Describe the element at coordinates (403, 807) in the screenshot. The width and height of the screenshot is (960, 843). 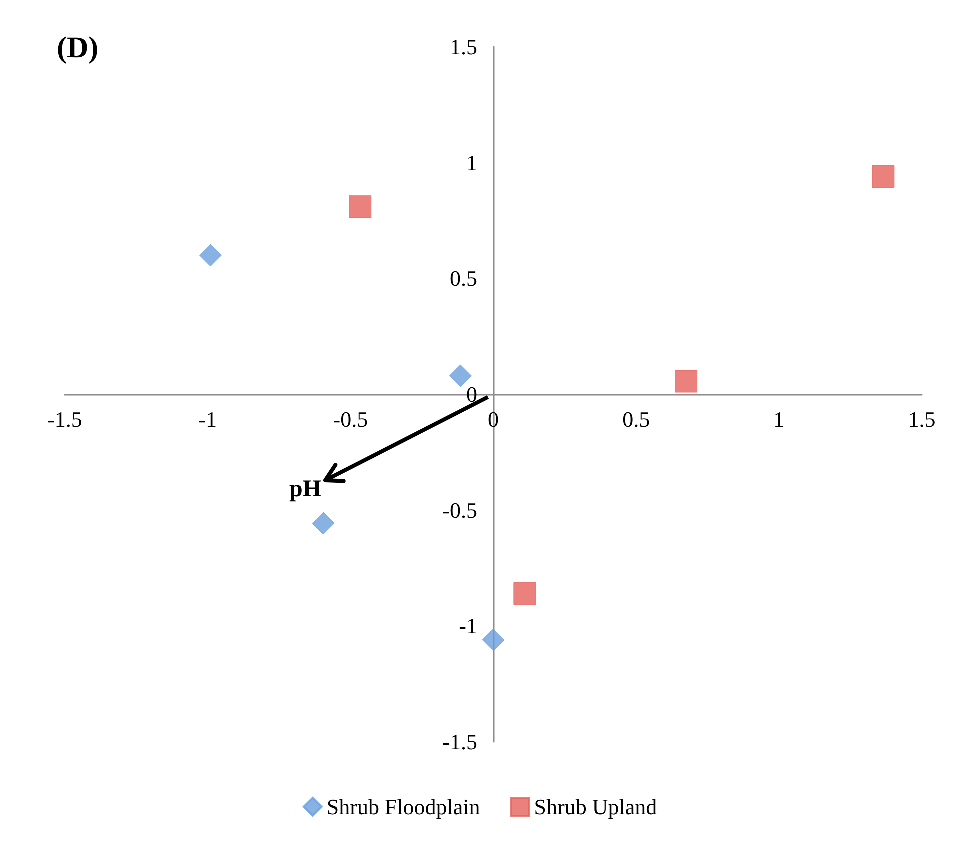
I see `legend-label: Shrub Floodplain` at that location.